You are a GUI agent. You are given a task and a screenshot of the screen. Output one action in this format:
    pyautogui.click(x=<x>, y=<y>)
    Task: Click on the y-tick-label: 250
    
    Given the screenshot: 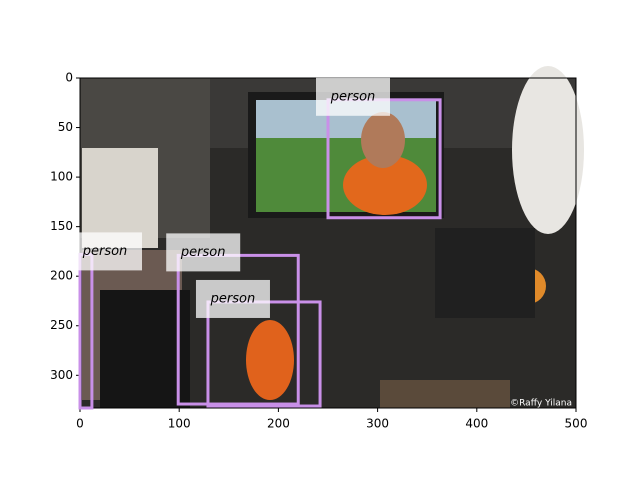 What is the action you would take?
    pyautogui.click(x=61, y=325)
    